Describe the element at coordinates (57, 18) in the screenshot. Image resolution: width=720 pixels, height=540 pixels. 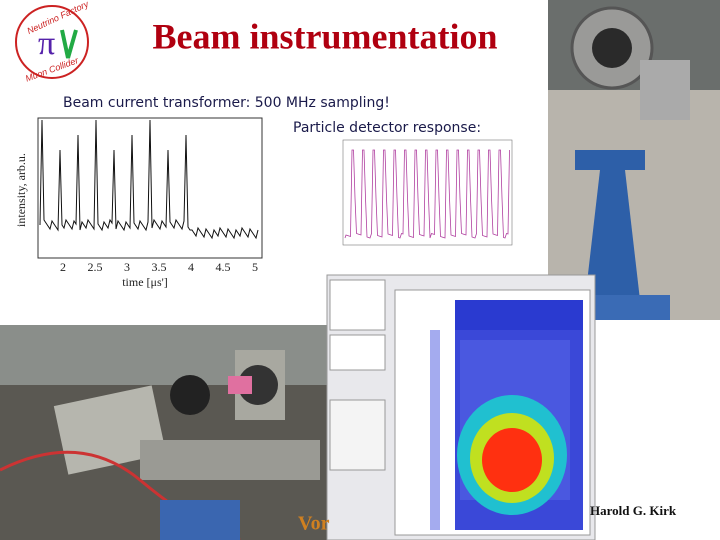
I see `logo-top: Neutrino Factory` at that location.